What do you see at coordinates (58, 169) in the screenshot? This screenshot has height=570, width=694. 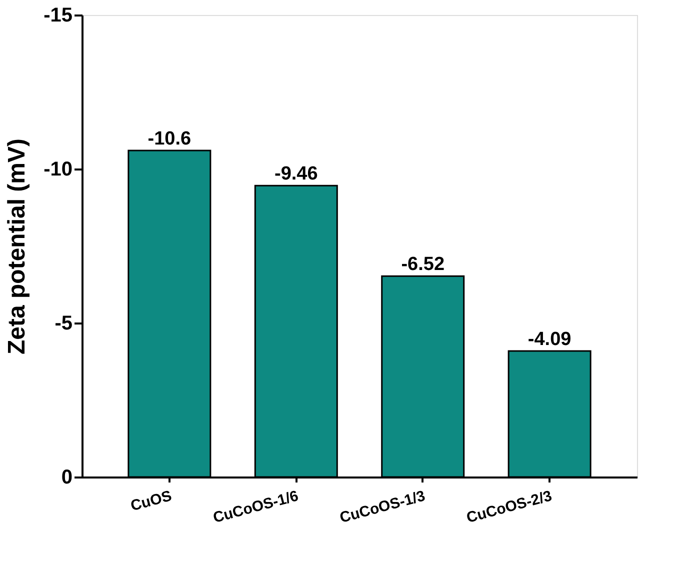 I see `y-tick-label: -10` at bounding box center [58, 169].